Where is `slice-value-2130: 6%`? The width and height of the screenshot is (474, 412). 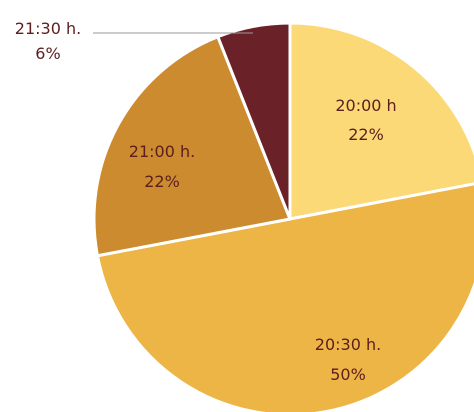
slice-value-2130: 6% is located at coordinates (47, 53).